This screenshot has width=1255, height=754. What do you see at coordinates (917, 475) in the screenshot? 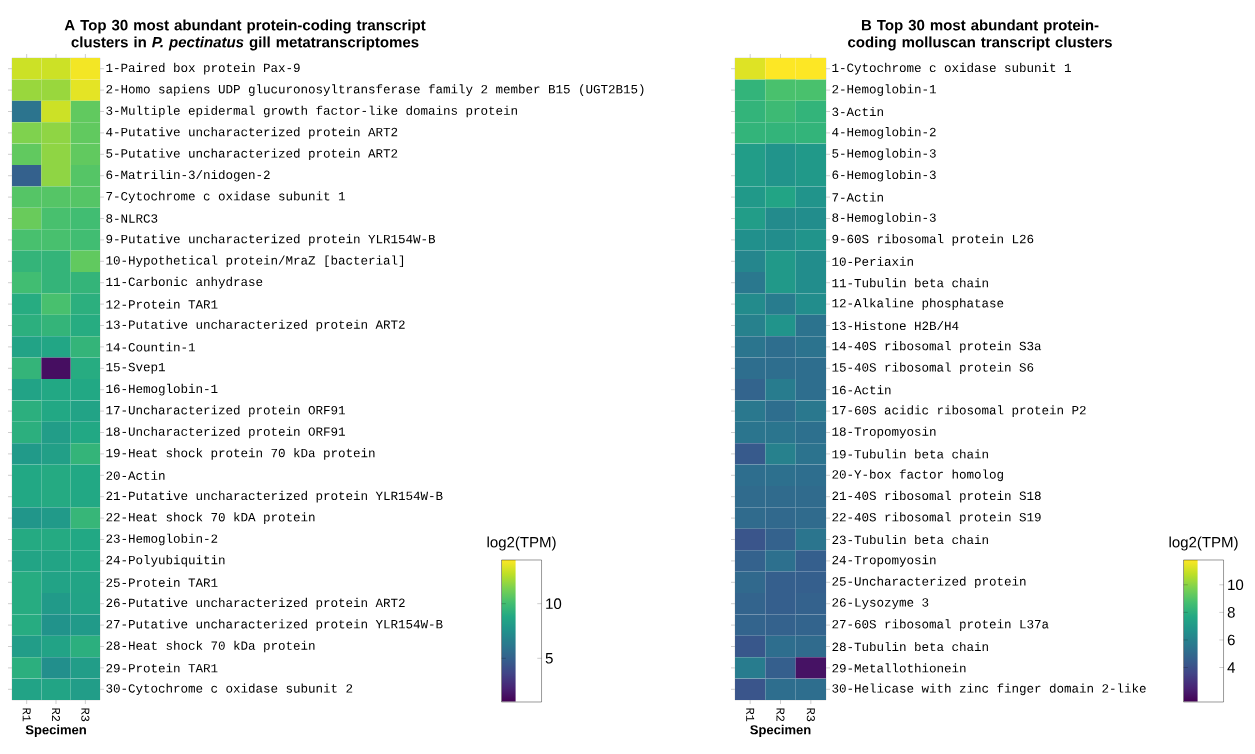
I see `y-tick-label: 20-Y-box factor homolog` at bounding box center [917, 475].